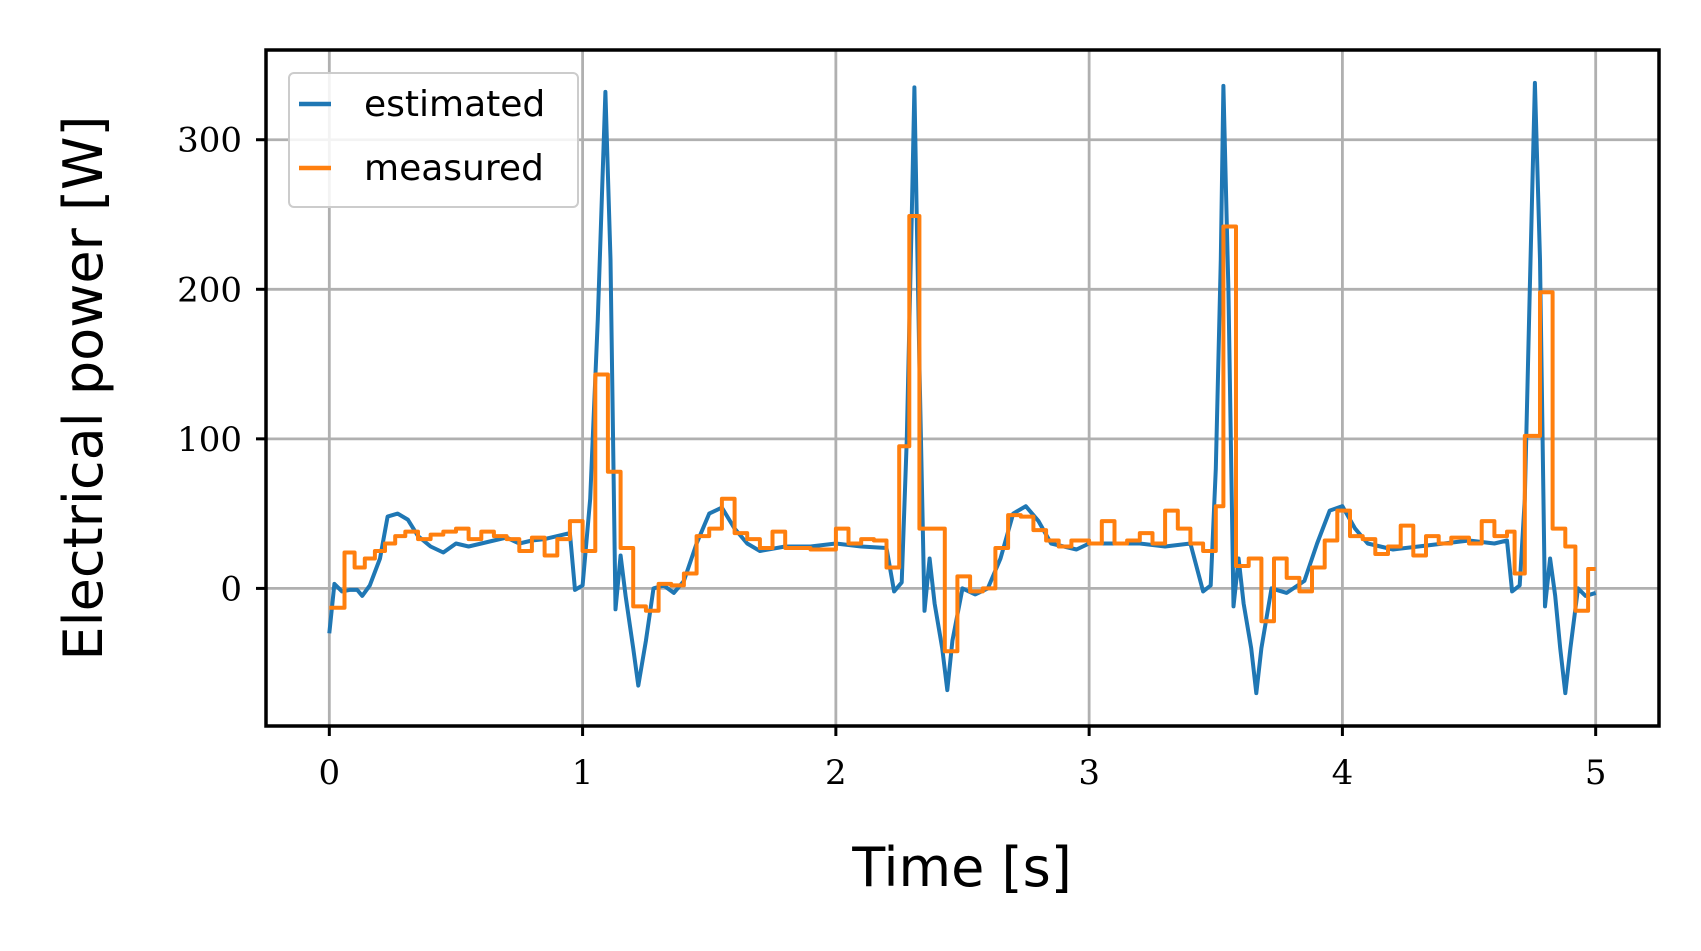 The width and height of the screenshot is (1701, 951). I want to click on y-tick-label: 300, so click(209, 141).